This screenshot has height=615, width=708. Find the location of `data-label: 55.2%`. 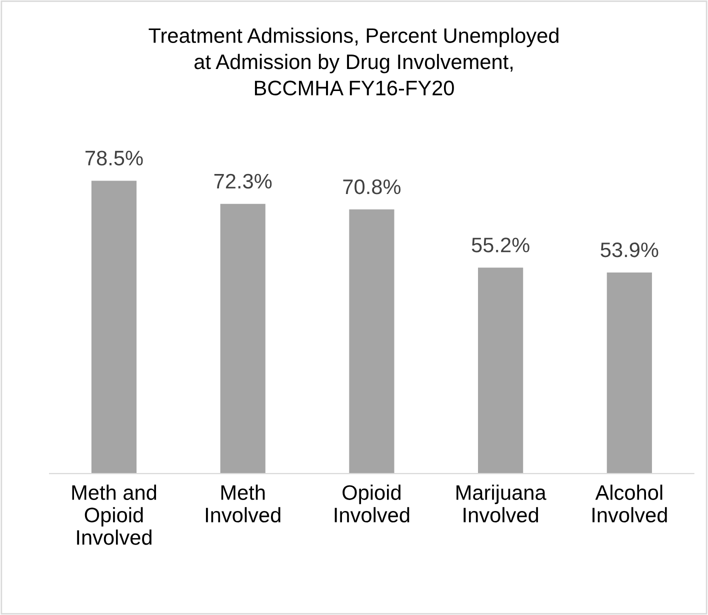

data-label: 55.2% is located at coordinates (501, 245).